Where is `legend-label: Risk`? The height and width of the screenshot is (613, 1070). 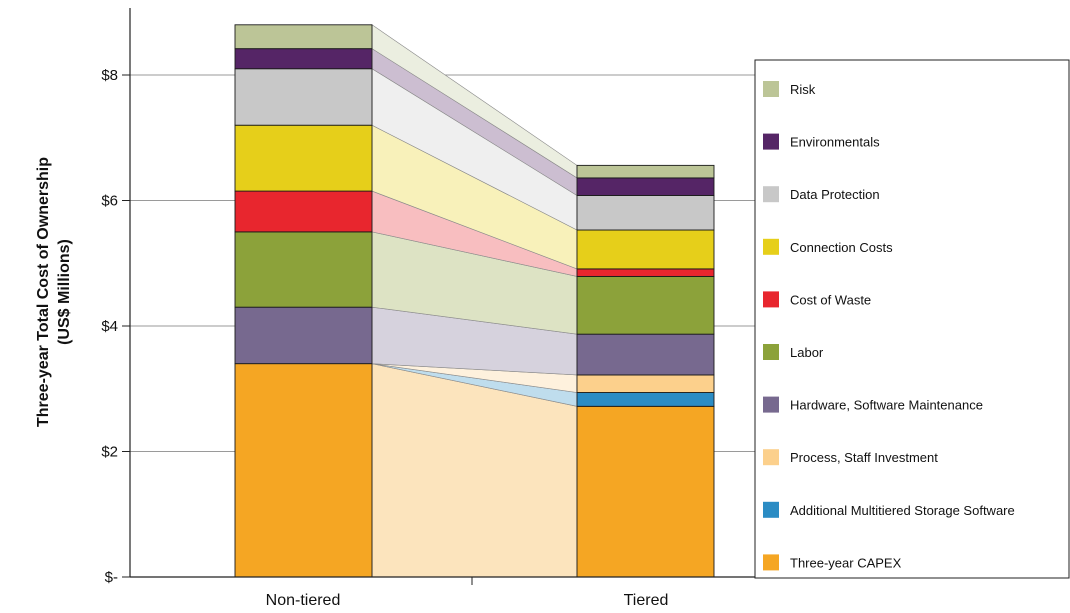
legend-label: Risk is located at coordinates (803, 89).